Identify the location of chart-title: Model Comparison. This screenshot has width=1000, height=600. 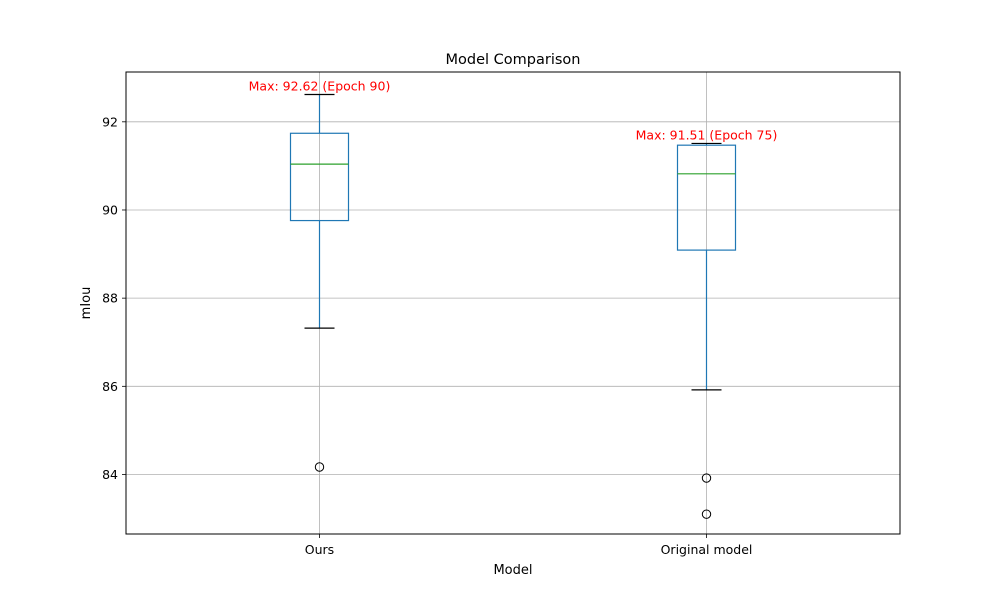
(513, 60).